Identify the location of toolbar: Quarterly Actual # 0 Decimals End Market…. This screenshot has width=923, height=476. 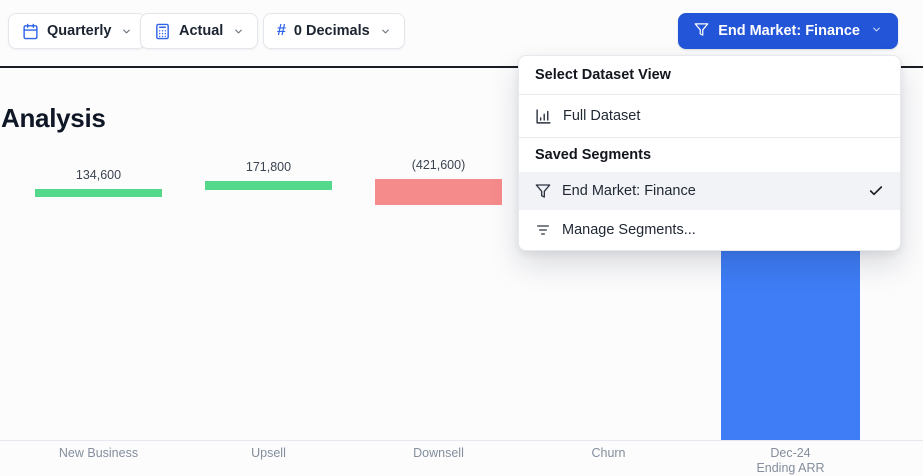
(461, 33).